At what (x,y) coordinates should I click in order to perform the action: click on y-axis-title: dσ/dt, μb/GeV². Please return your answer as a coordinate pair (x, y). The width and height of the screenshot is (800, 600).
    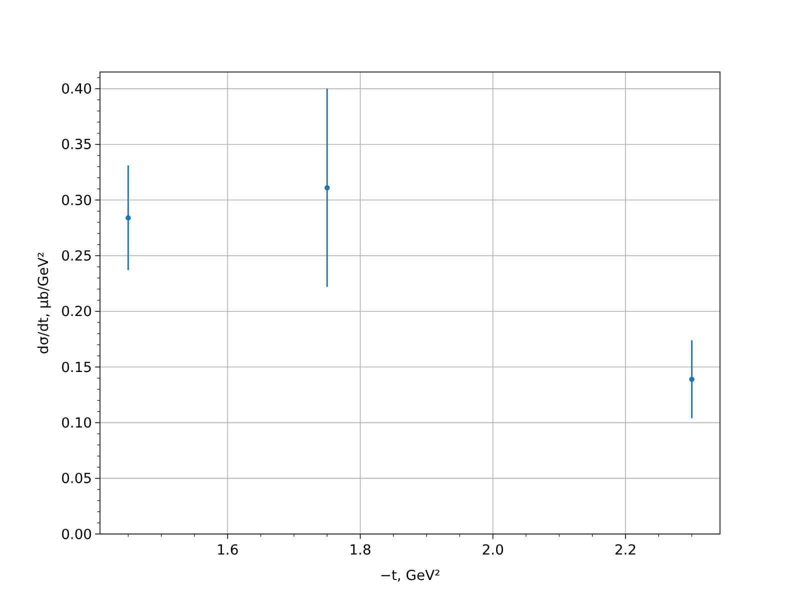
    Looking at the image, I should click on (44, 303).